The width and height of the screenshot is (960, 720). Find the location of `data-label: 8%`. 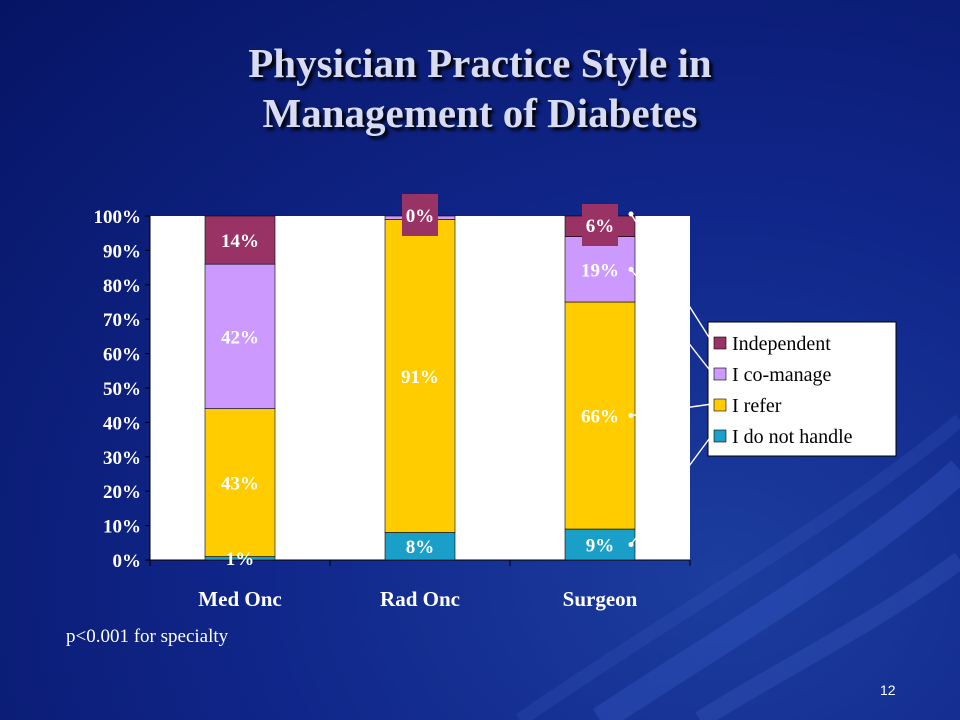

data-label: 8% is located at coordinates (420, 547).